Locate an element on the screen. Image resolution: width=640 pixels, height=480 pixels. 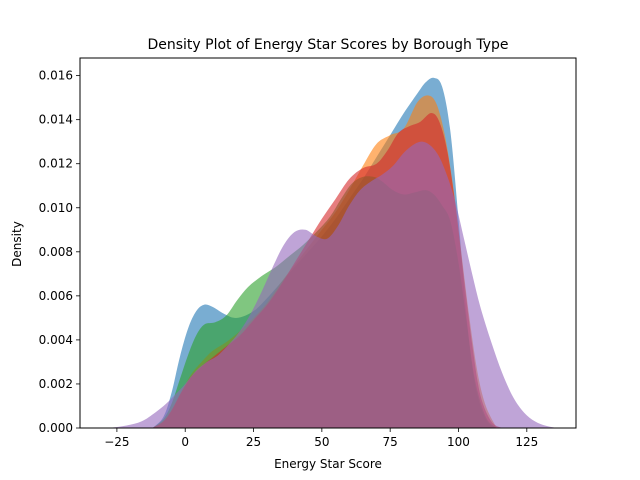
y-tick-label: 0.012 is located at coordinates (56, 164).